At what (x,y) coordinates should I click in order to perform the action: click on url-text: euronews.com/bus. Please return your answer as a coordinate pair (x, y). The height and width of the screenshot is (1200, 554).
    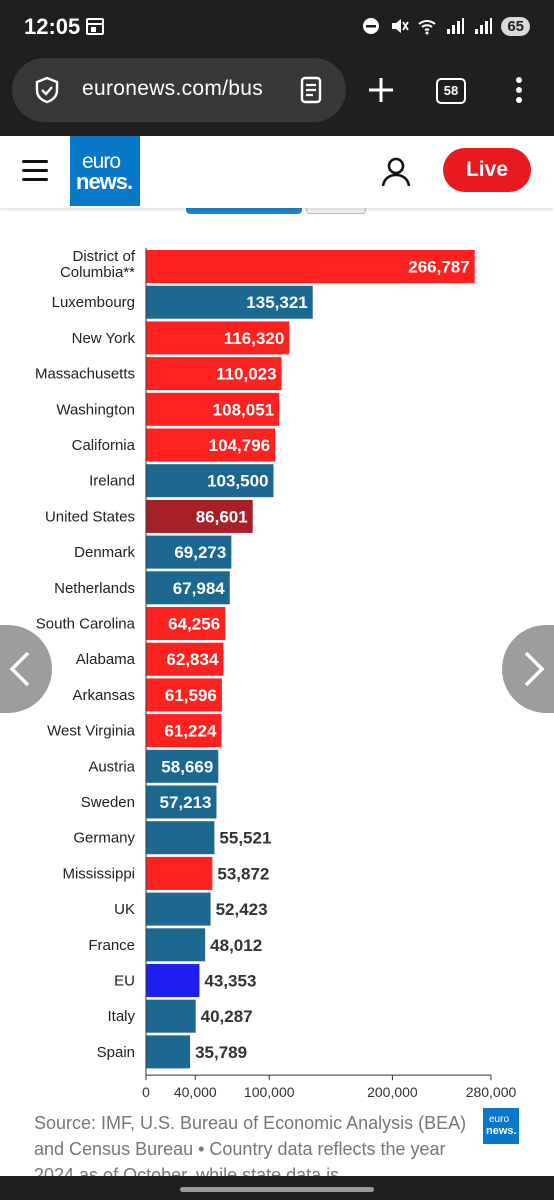
    Looking at the image, I should click on (173, 88).